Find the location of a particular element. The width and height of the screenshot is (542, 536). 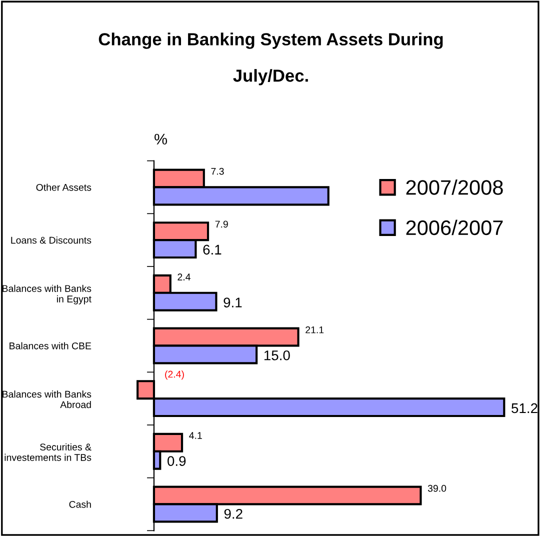

data-label: 15.0 is located at coordinates (277, 355).